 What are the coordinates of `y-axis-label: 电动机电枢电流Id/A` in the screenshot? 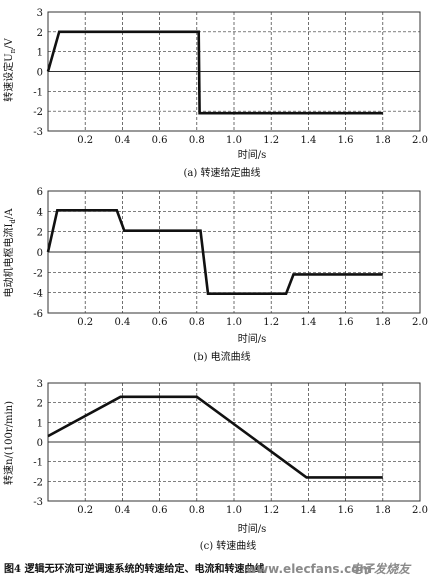 It's located at (9, 253).